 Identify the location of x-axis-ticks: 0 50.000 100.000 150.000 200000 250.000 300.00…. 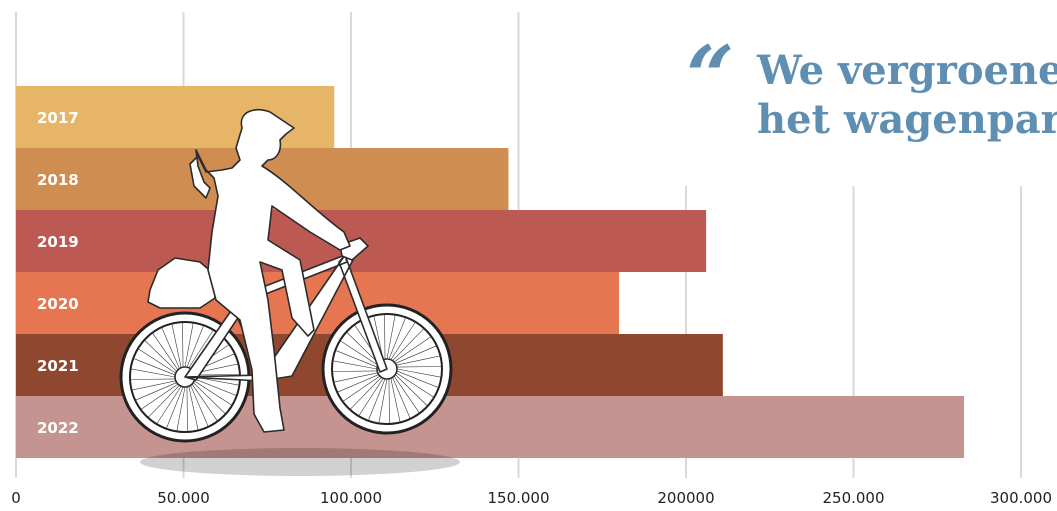
(531, 498).